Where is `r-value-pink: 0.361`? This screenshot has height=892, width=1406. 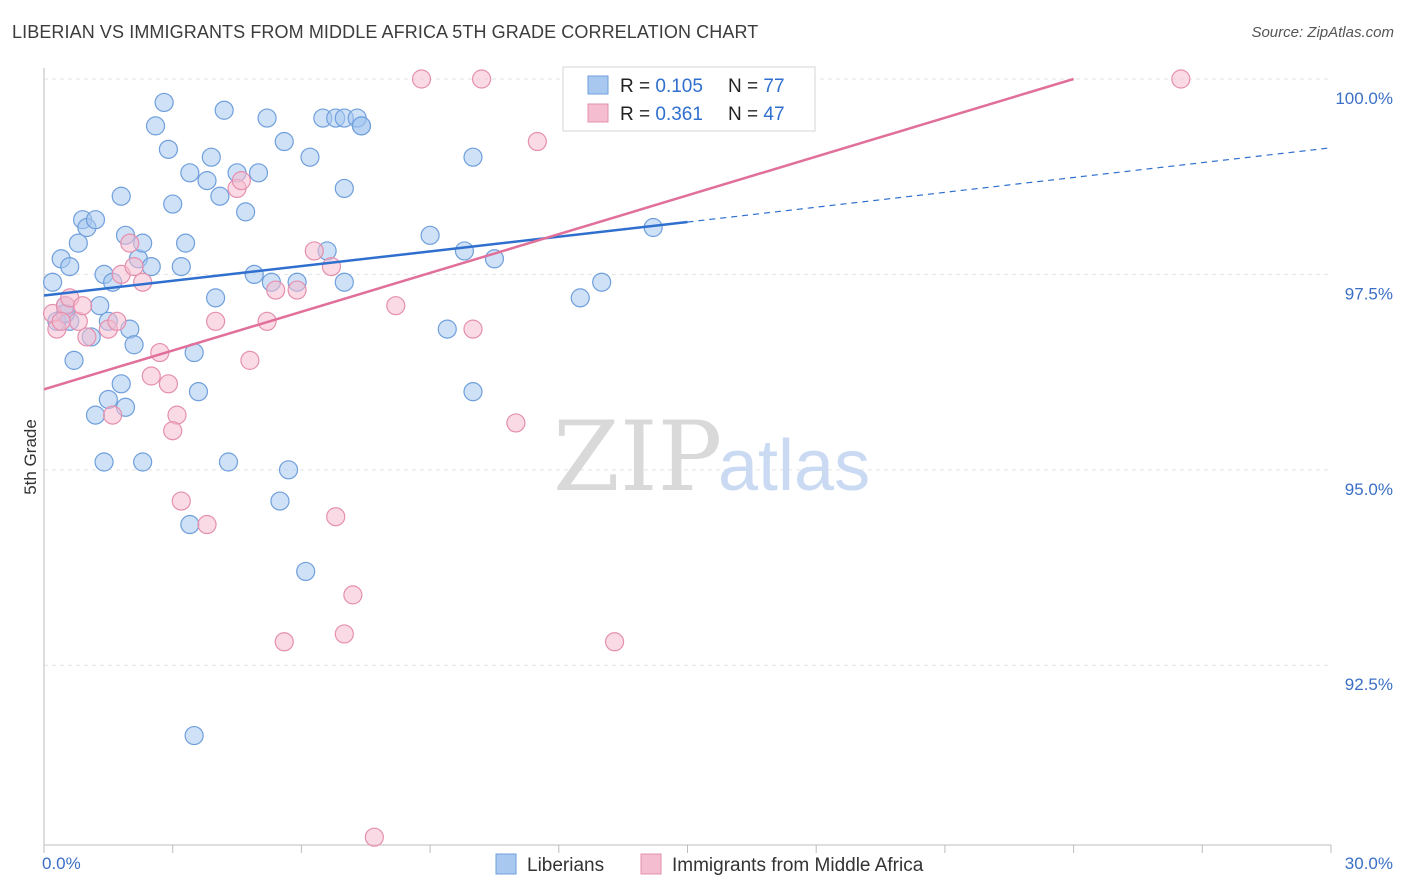 r-value-pink: 0.361 is located at coordinates (679, 114).